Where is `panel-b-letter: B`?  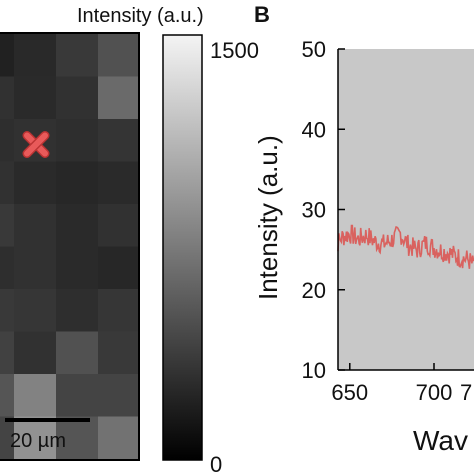
panel-b-letter: B is located at coordinates (262, 14).